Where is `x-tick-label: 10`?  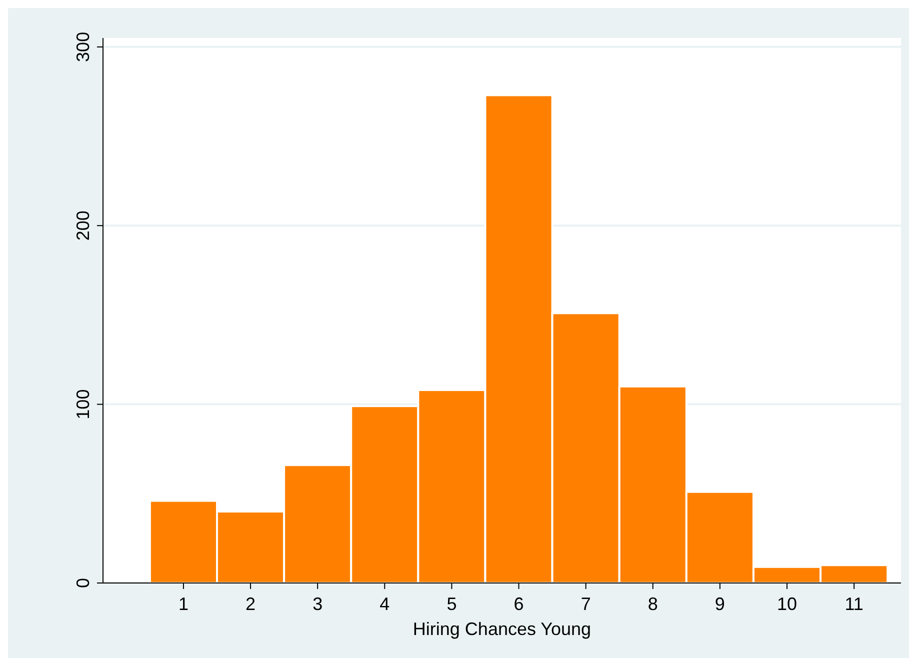 x-tick-label: 10 is located at coordinates (787, 604).